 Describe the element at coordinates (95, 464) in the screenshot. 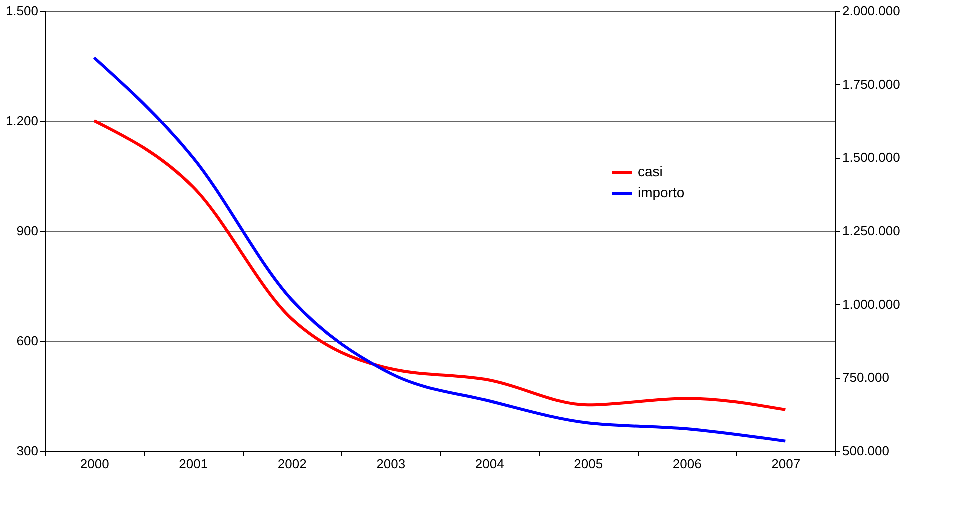

I see `x-tick-label: 2000` at that location.